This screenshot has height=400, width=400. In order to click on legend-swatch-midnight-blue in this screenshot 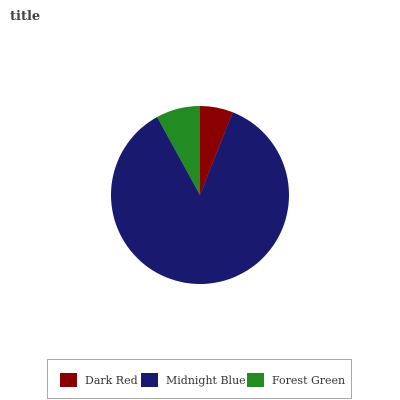, I will do `click(149, 380)`.